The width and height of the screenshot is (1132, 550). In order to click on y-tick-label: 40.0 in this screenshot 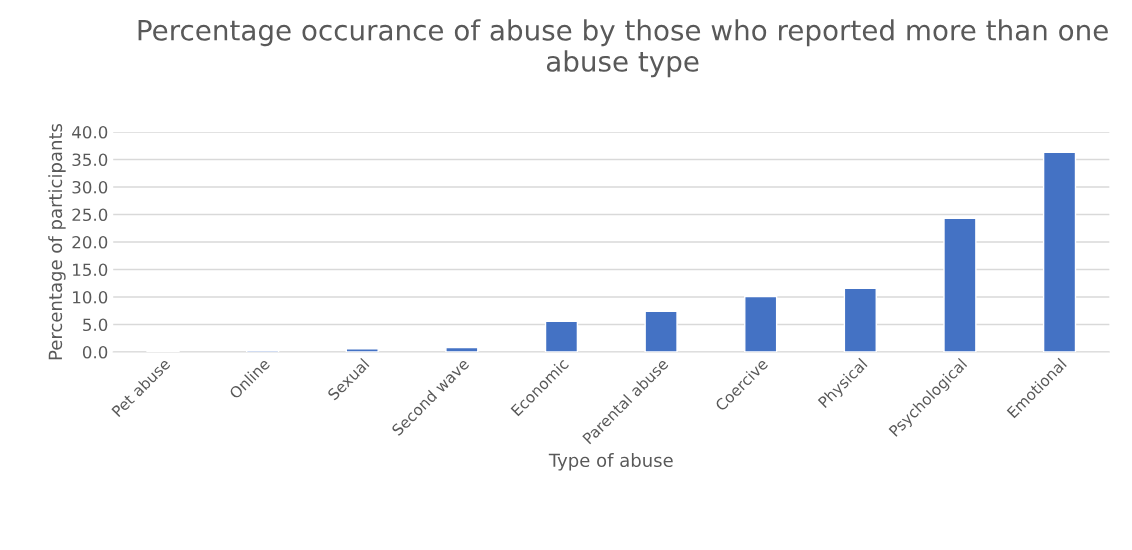, I will do `click(90, 132)`.